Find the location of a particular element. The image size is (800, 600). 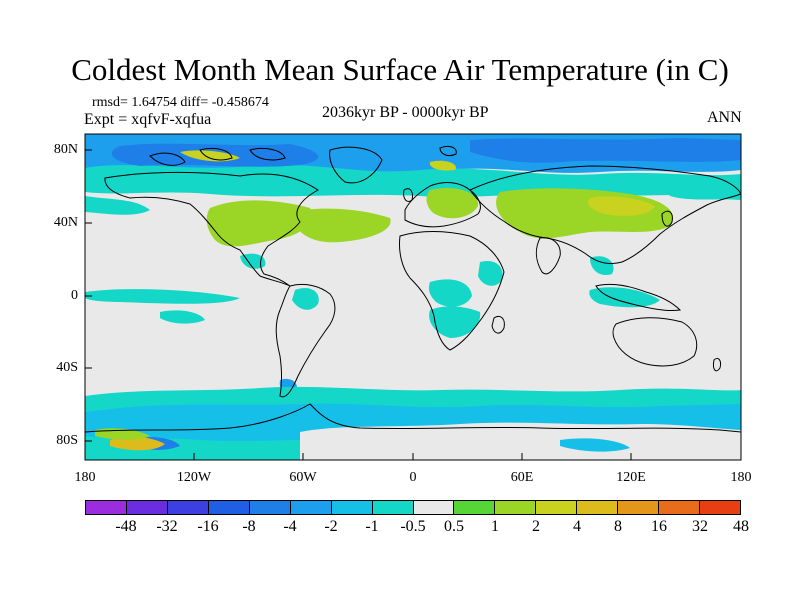

lat-label-80s: 80S is located at coordinates (67, 440).